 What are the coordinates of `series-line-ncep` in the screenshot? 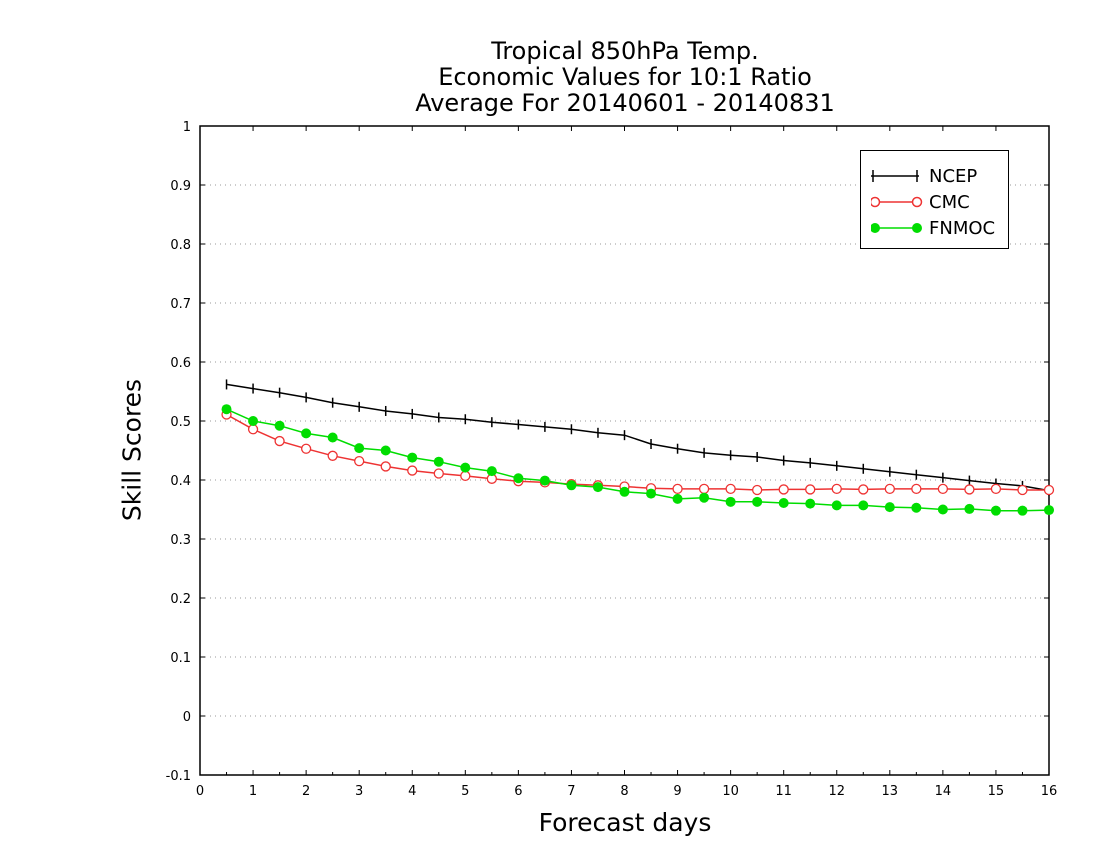 It's located at (638, 437).